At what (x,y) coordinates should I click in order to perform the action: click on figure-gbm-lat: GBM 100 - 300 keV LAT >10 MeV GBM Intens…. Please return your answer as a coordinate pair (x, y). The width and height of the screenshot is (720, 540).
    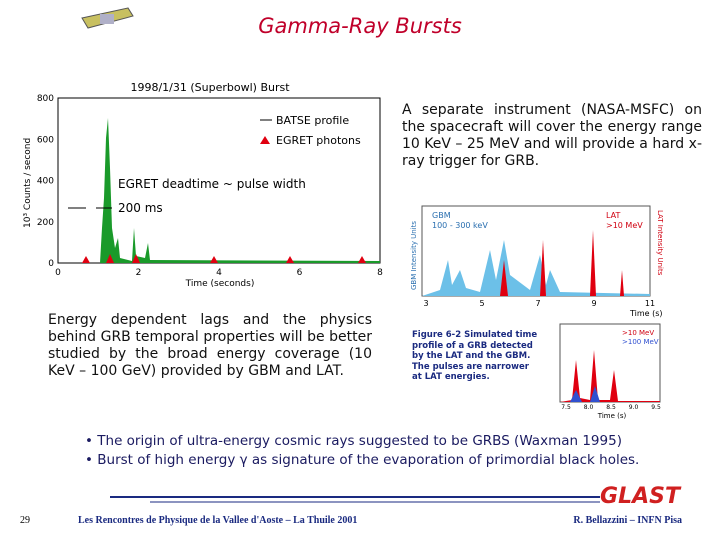
    Looking at the image, I should click on (537, 261).